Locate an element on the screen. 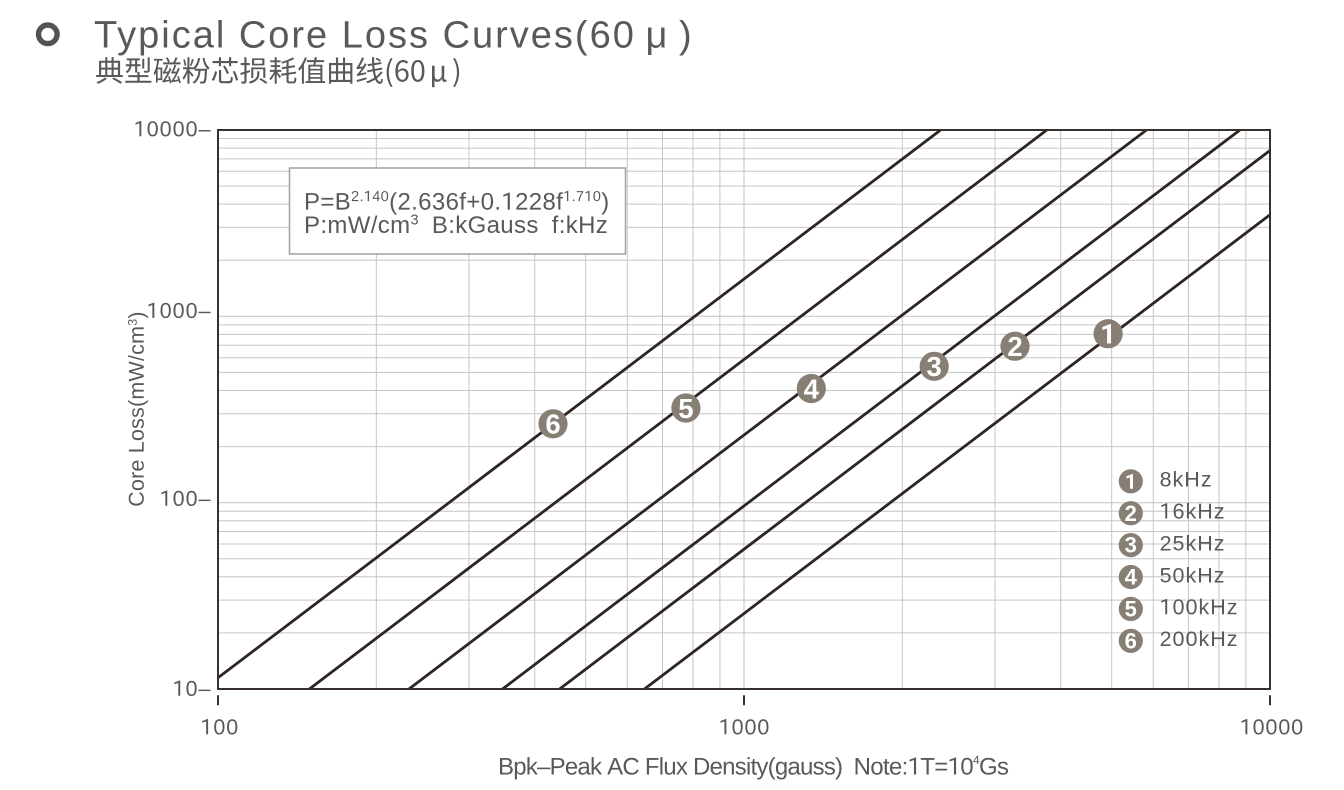 The height and width of the screenshot is (790, 1344). svg-text:Typical Core Loss Curves(60 μ: Typical Core Loss Curves(60 μ ) is located at coordinates (394, 36).